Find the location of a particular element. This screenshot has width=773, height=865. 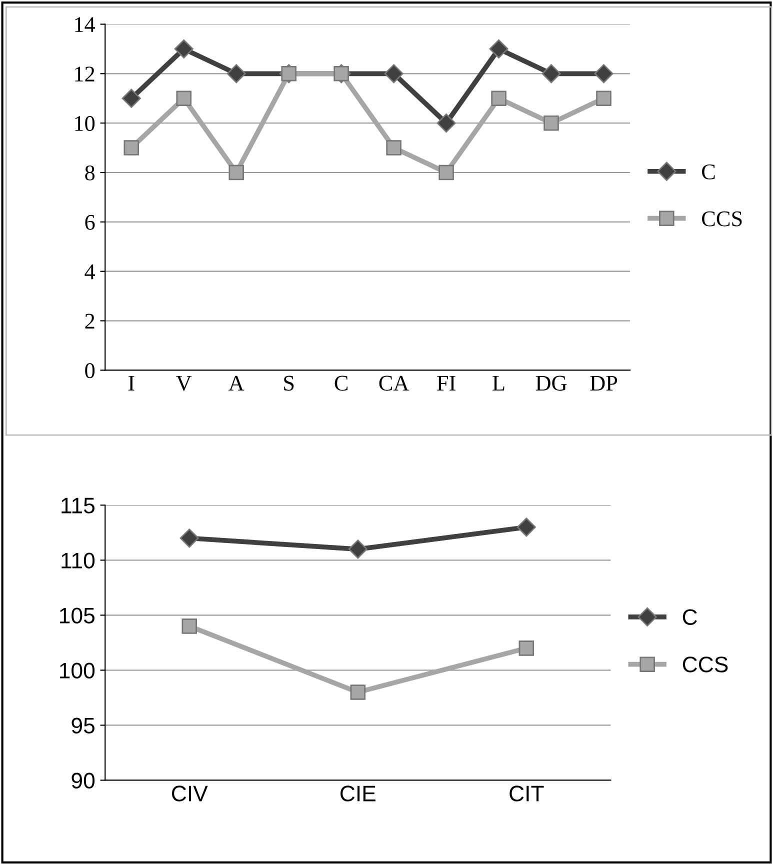

x-tick-label: CA is located at coordinates (394, 383).